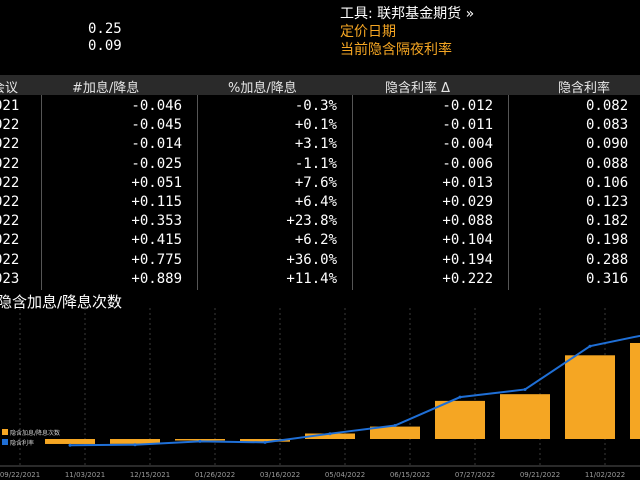 The width and height of the screenshot is (640, 480). I want to click on header-pct: %加息/降息, so click(262, 88).